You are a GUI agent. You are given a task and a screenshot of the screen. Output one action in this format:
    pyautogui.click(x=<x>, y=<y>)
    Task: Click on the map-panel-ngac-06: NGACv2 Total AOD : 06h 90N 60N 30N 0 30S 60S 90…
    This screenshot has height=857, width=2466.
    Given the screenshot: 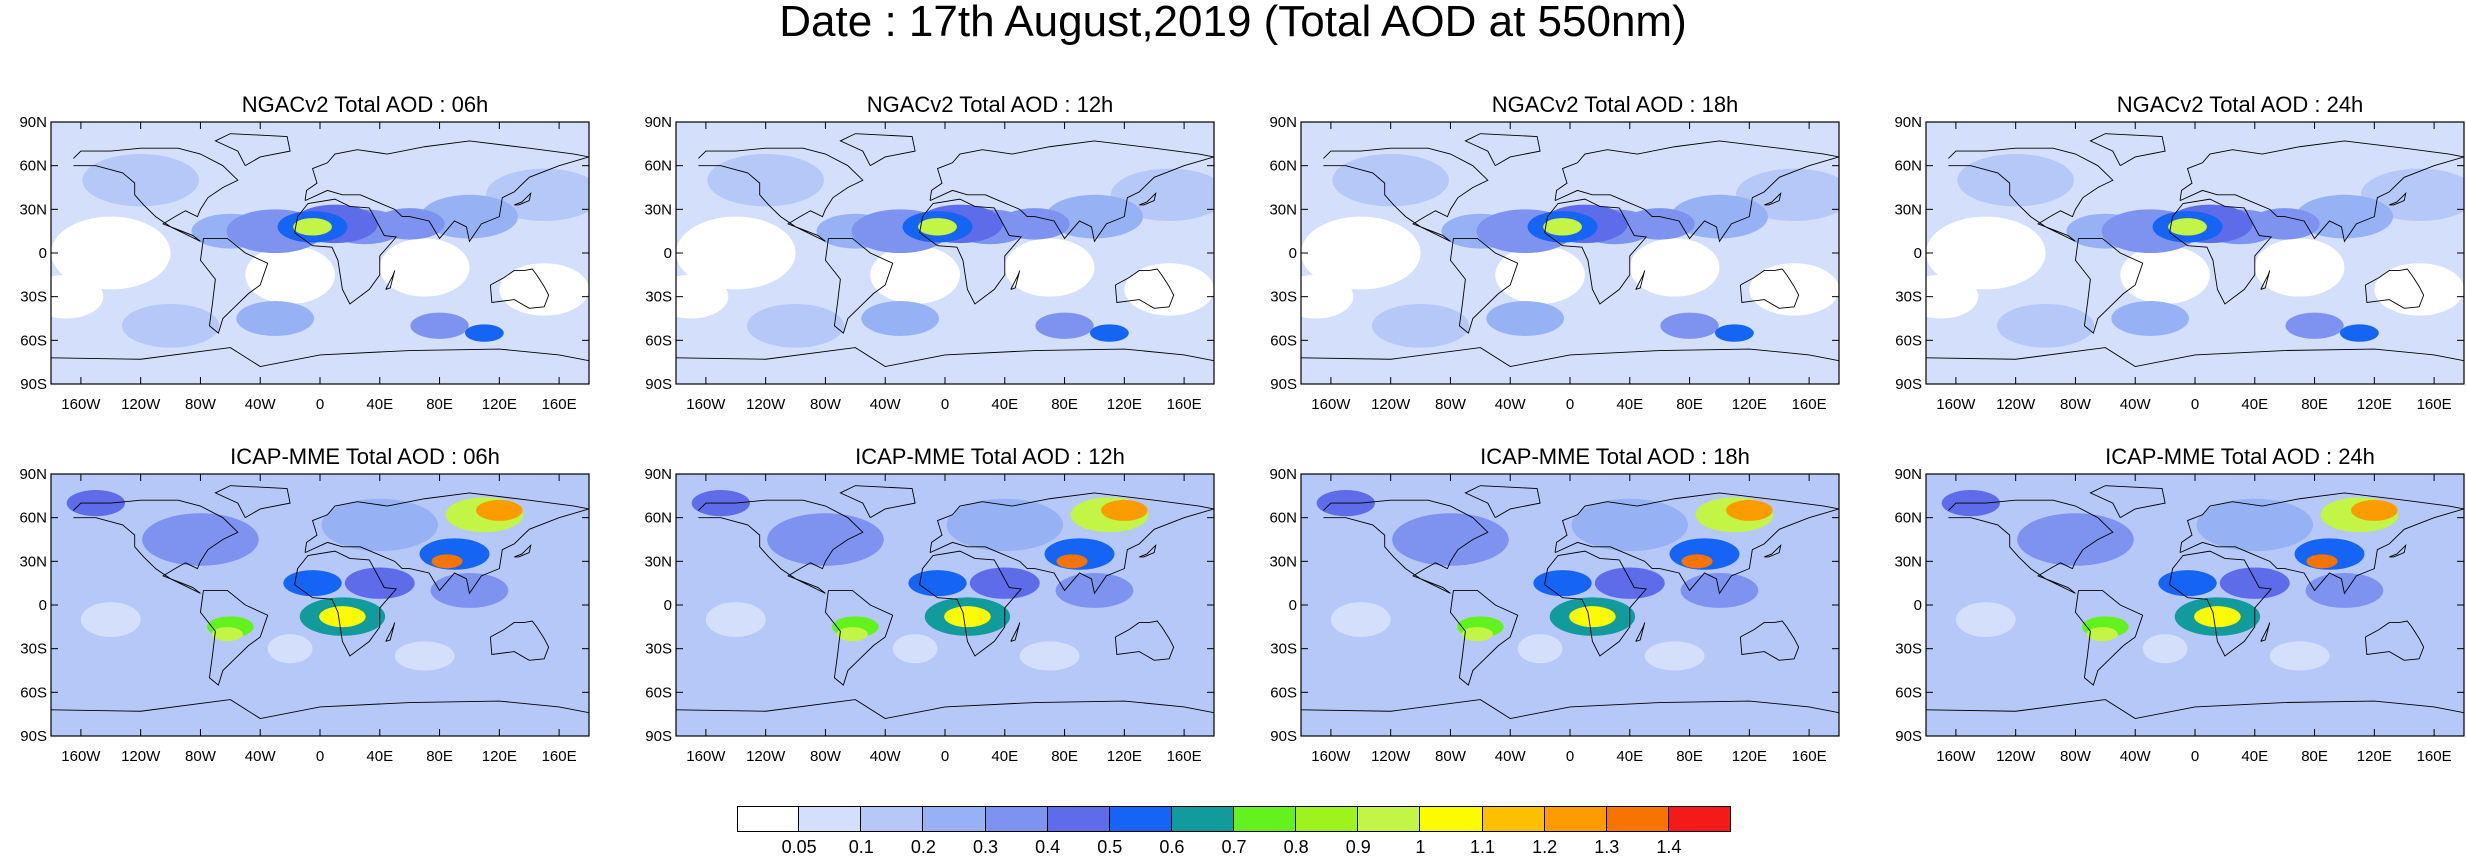 What is the action you would take?
    pyautogui.click(x=352, y=267)
    